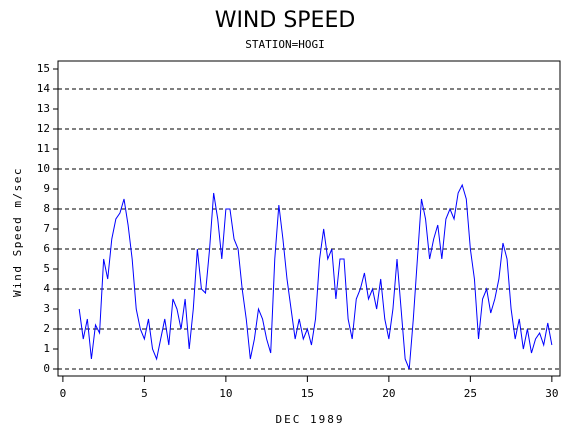 Image resolution: width=570 pixels, height=430 pixels. What do you see at coordinates (46, 268) in the screenshot?
I see `y-tick-label: 5` at bounding box center [46, 268].